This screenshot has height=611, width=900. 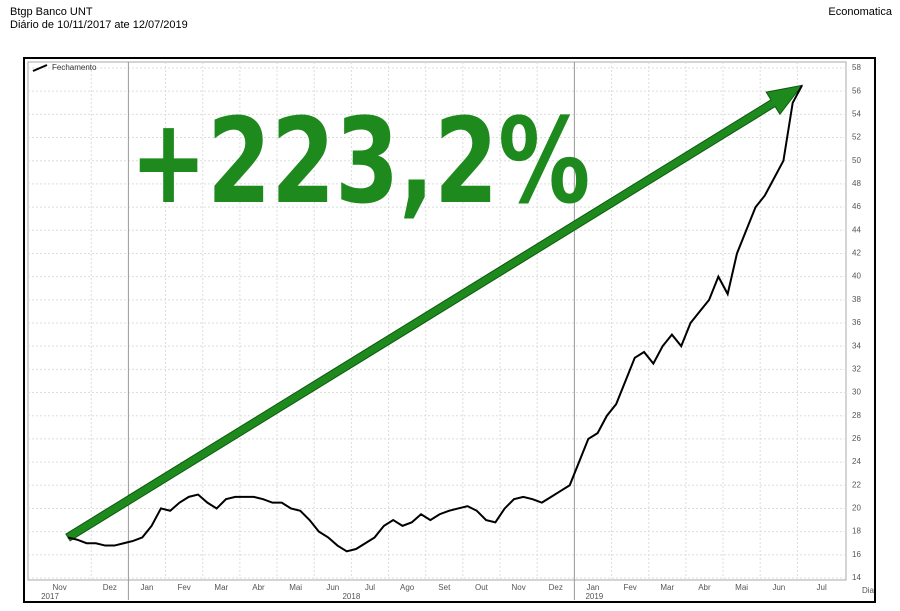 What do you see at coordinates (856, 253) in the screenshot?
I see `y-tick-label: 42` at bounding box center [856, 253].